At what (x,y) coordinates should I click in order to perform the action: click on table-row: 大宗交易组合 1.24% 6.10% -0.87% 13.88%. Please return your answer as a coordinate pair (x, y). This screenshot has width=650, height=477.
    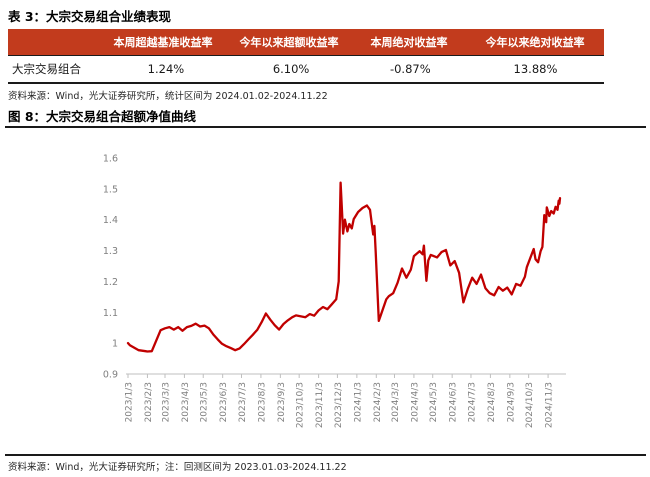
    Looking at the image, I should click on (306, 70).